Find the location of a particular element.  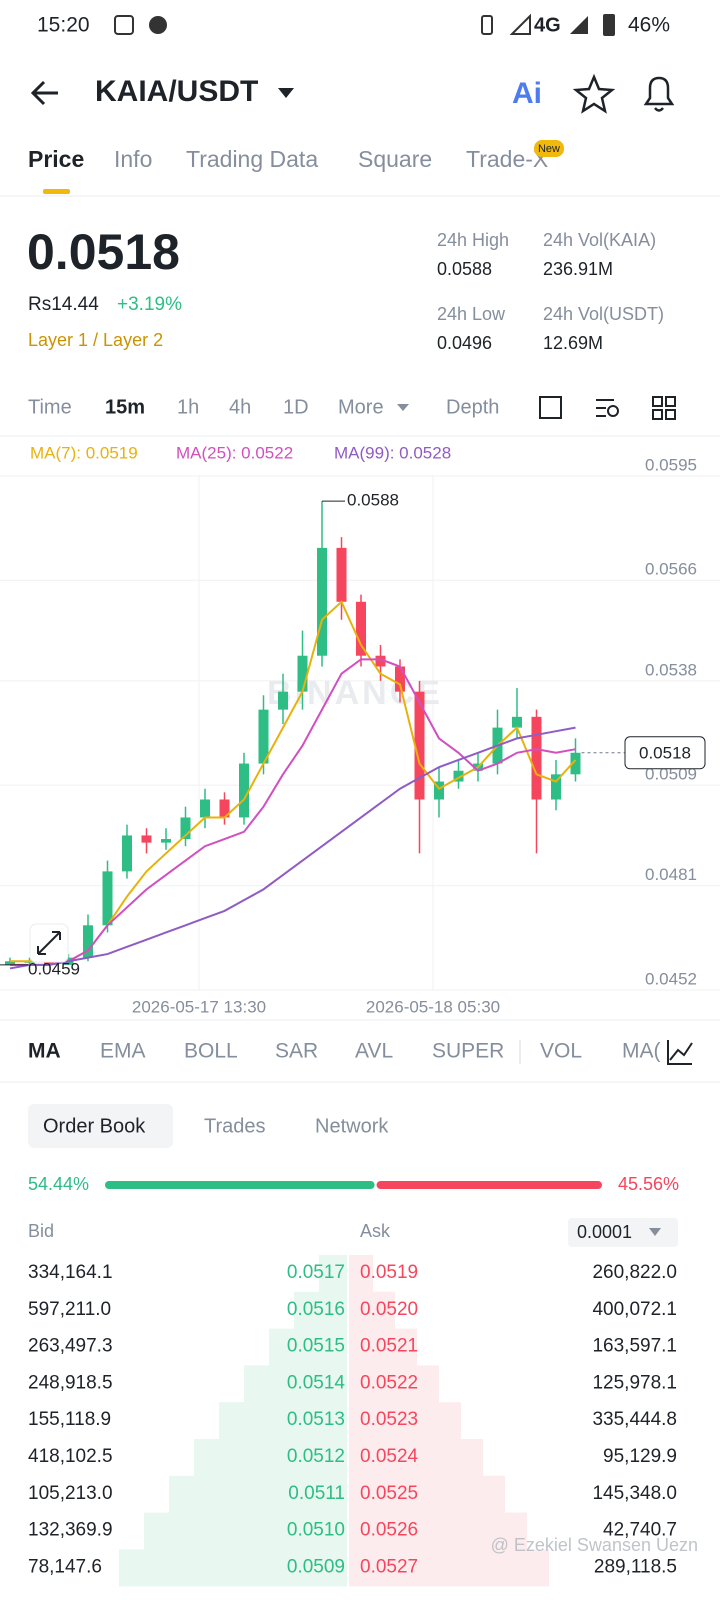

indicator-tab: MA is located at coordinates (44, 1051).